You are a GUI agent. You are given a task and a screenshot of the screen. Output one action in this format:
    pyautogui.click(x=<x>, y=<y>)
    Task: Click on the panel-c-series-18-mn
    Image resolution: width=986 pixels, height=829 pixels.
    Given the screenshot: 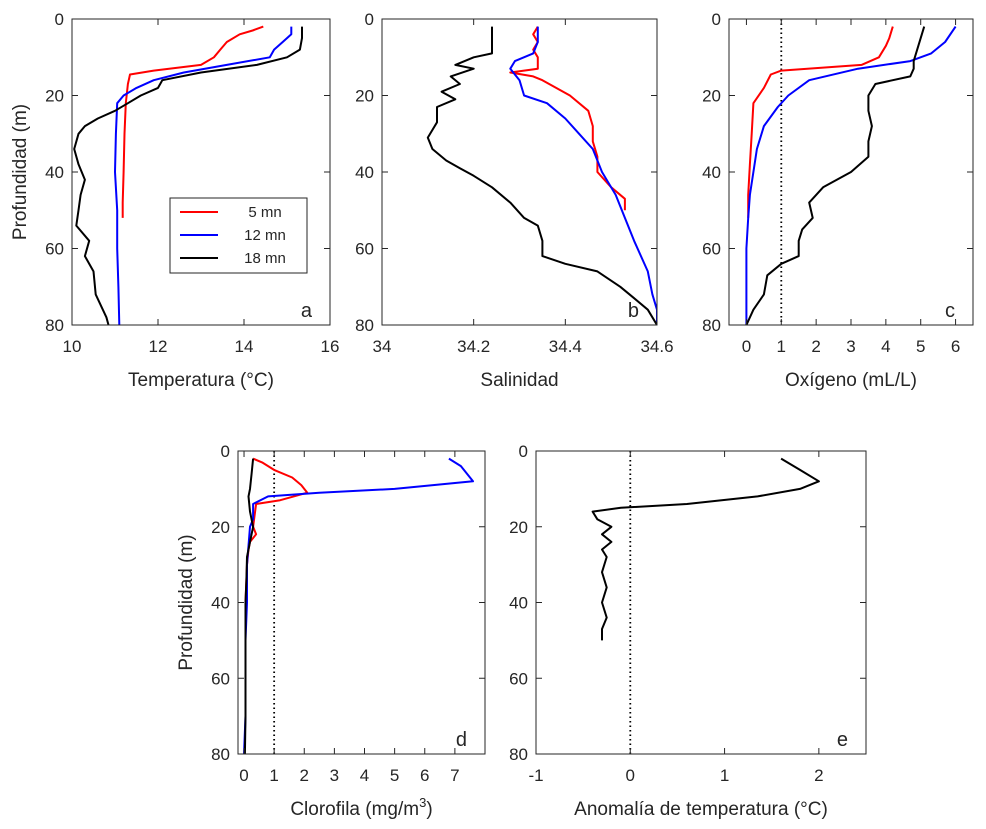 What is the action you would take?
    pyautogui.click(x=835, y=175)
    